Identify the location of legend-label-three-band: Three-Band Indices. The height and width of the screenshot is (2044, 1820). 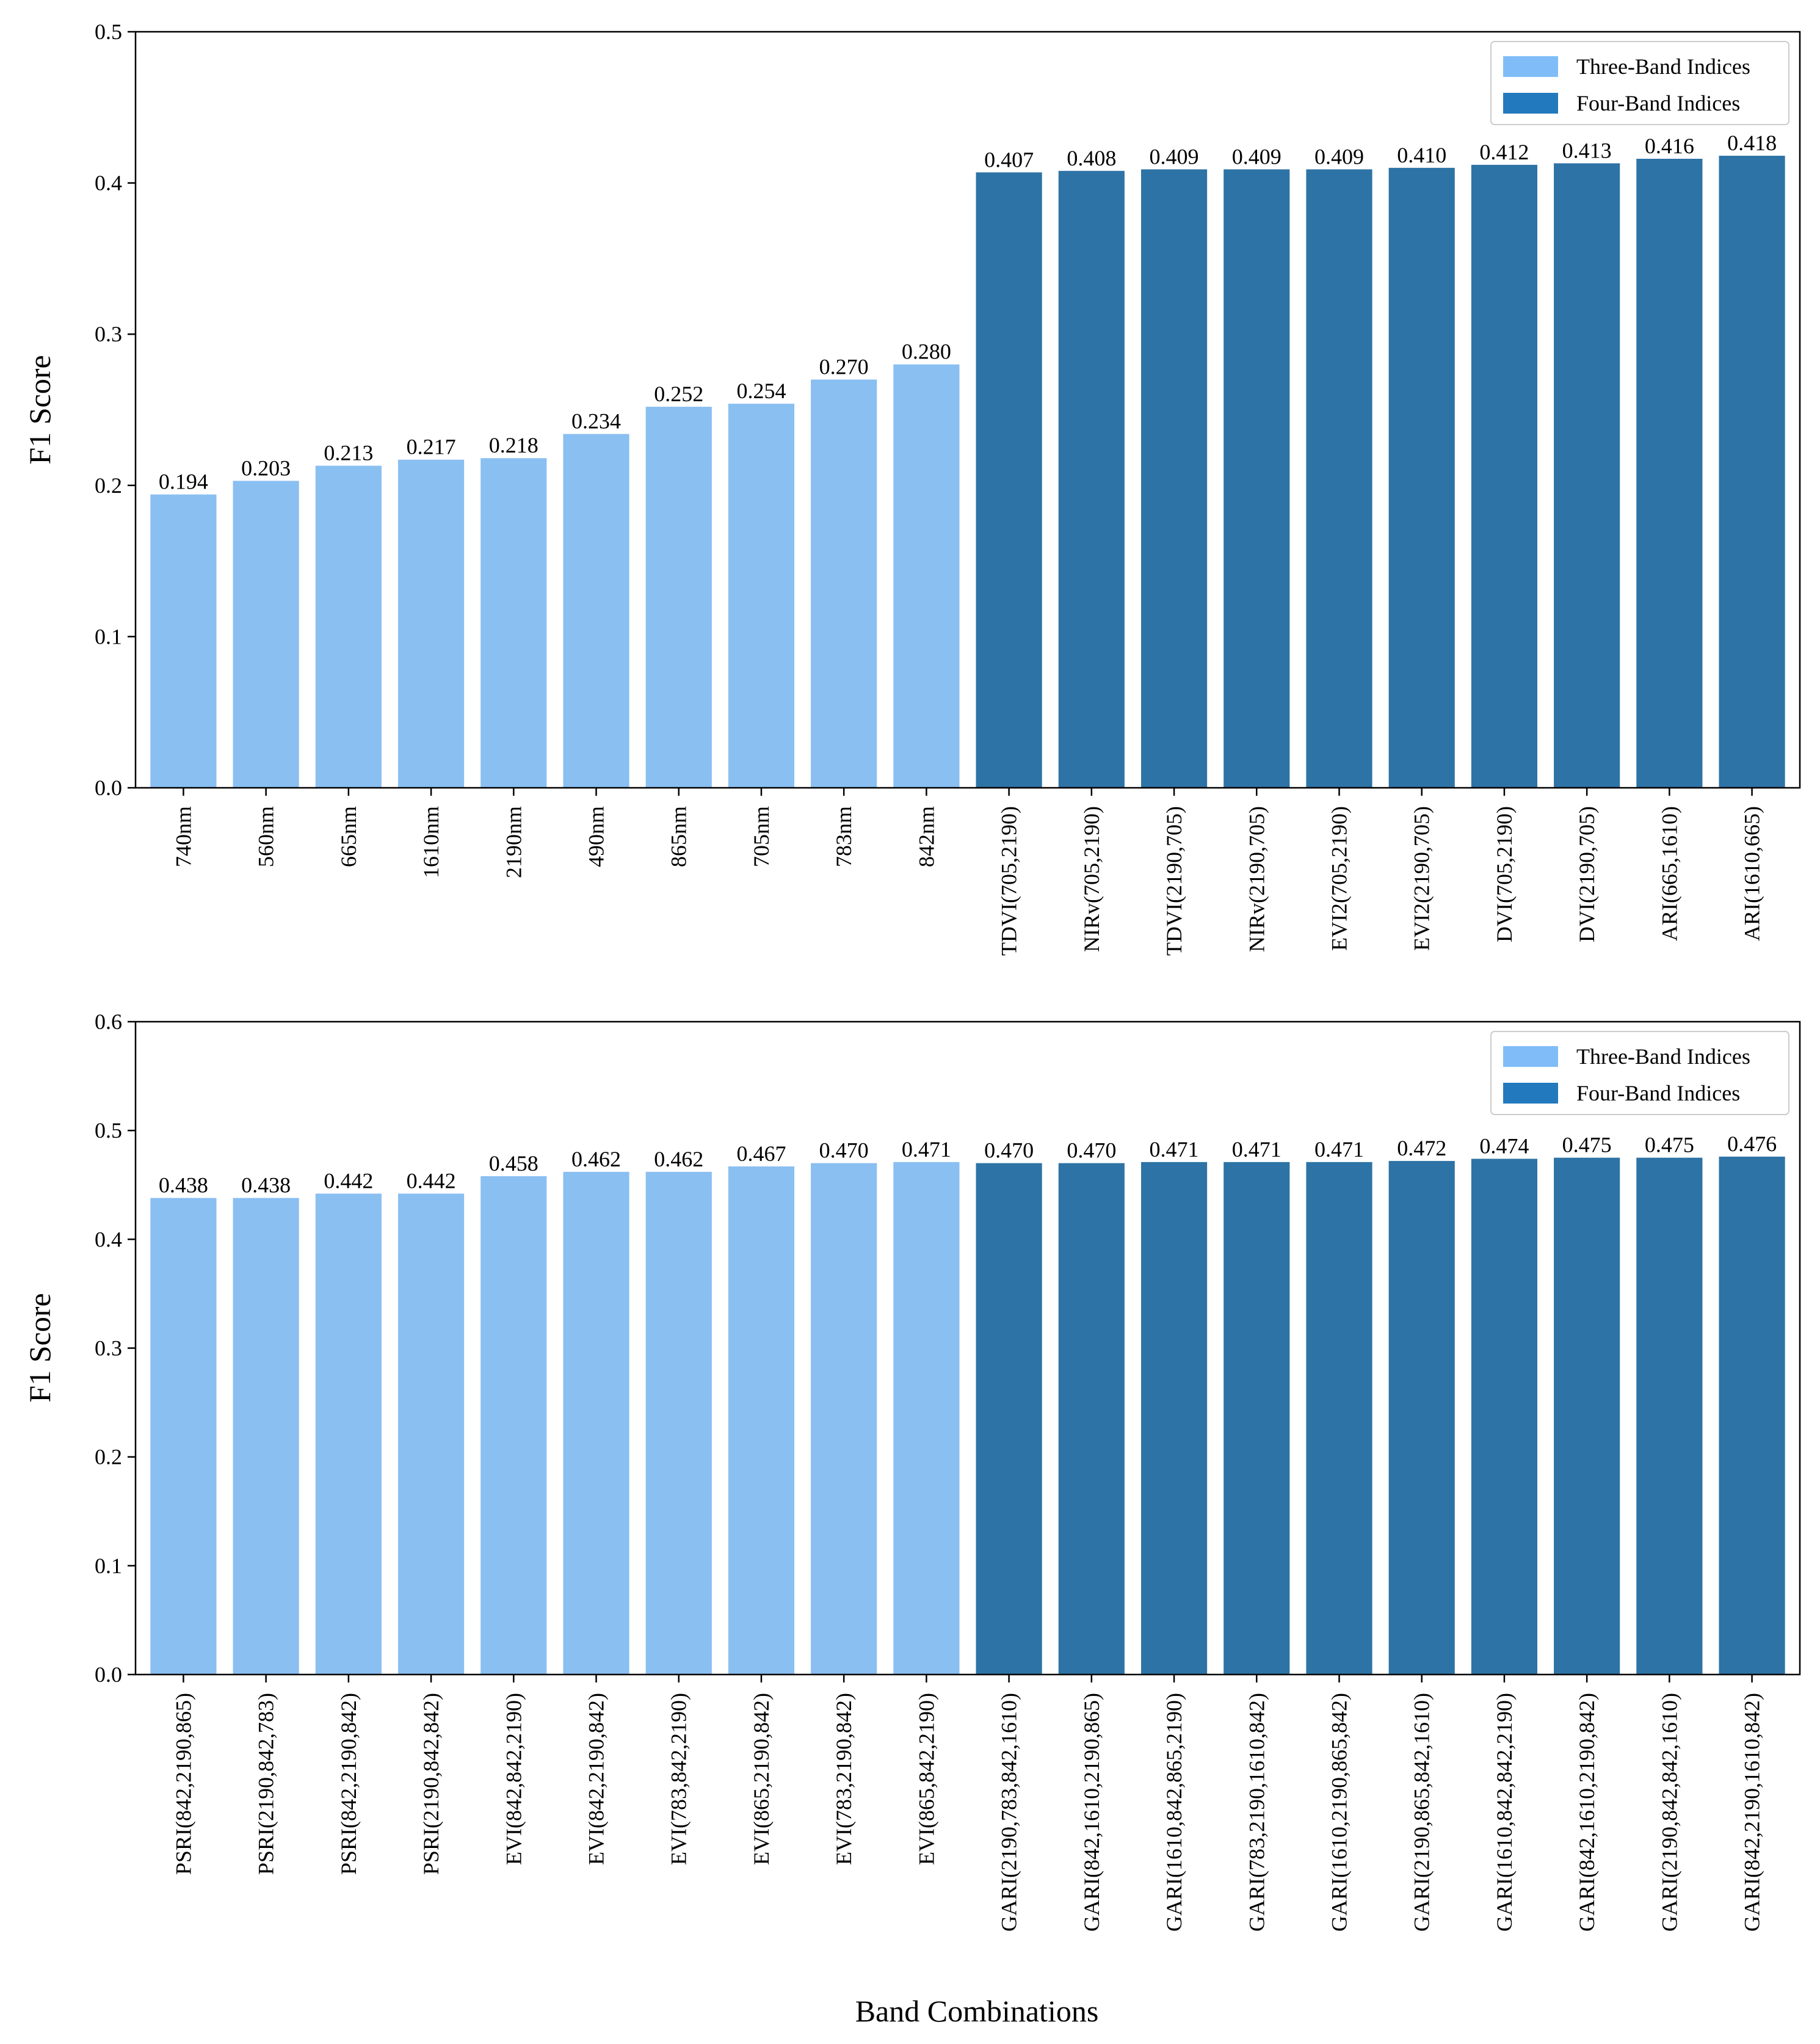
(1663, 67).